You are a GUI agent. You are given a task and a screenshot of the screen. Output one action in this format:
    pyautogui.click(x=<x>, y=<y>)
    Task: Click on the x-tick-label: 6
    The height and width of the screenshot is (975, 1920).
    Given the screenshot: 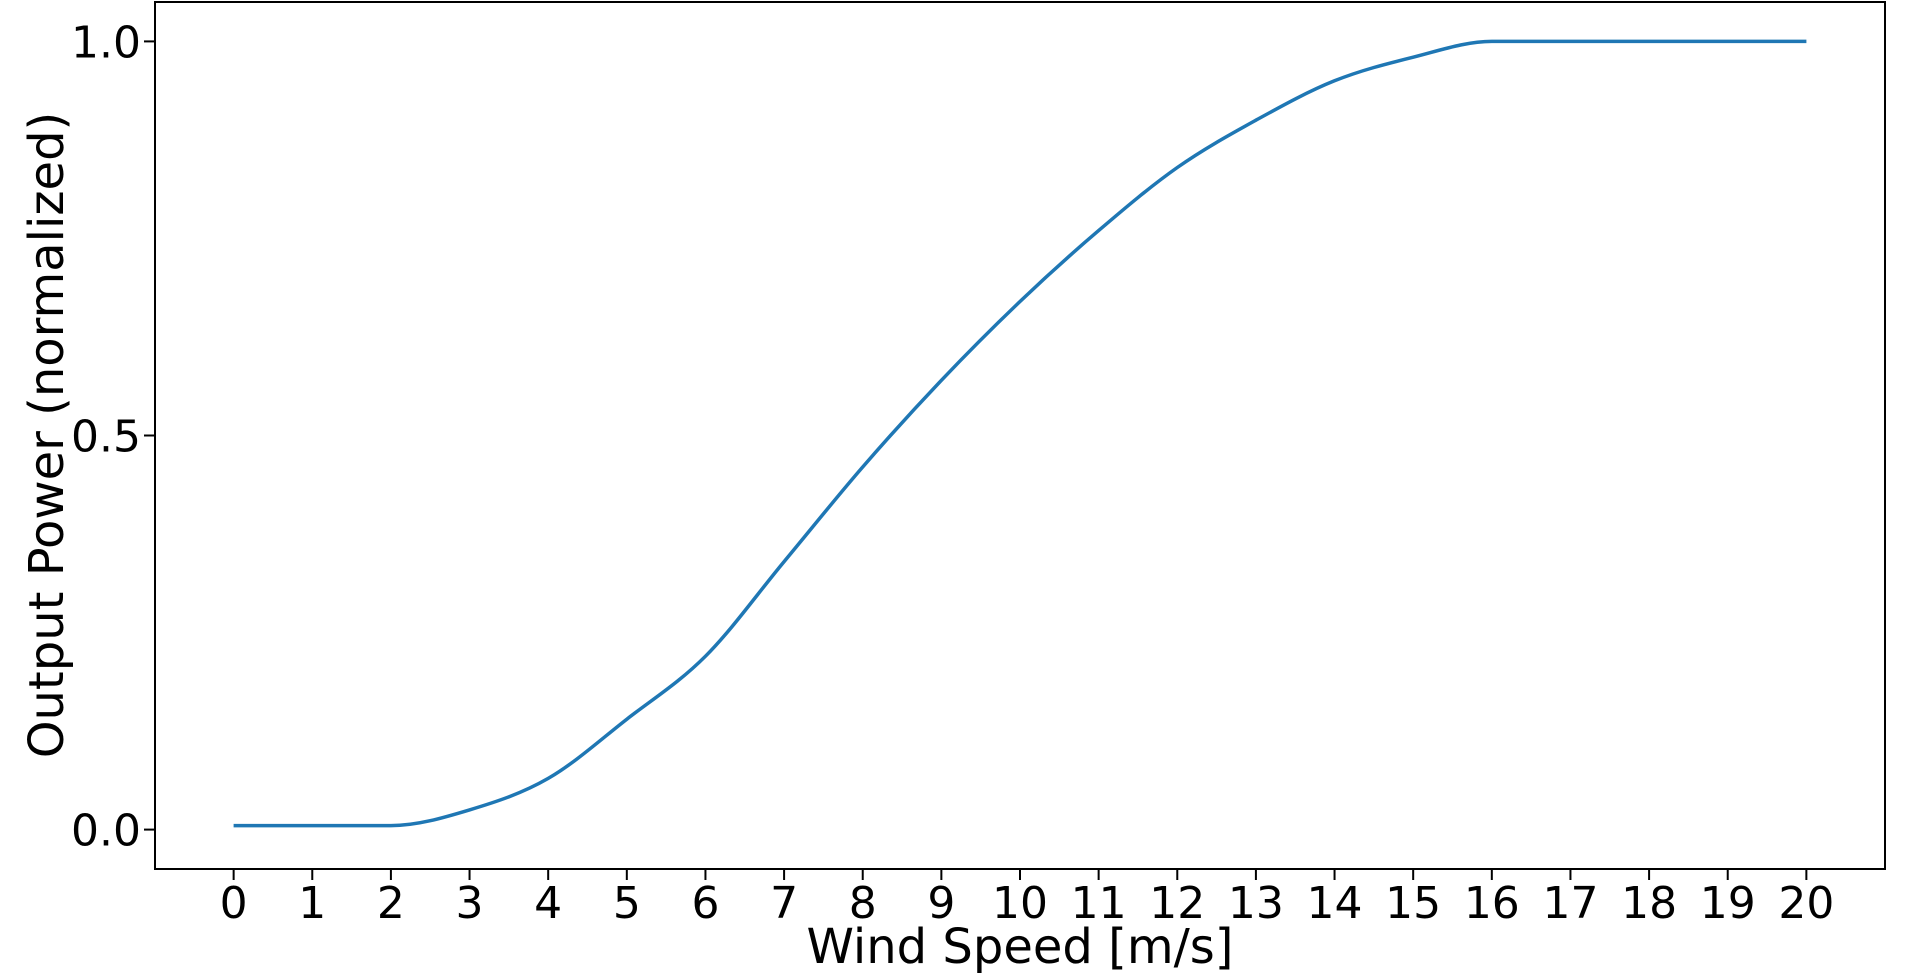 What is the action you would take?
    pyautogui.click(x=705, y=903)
    